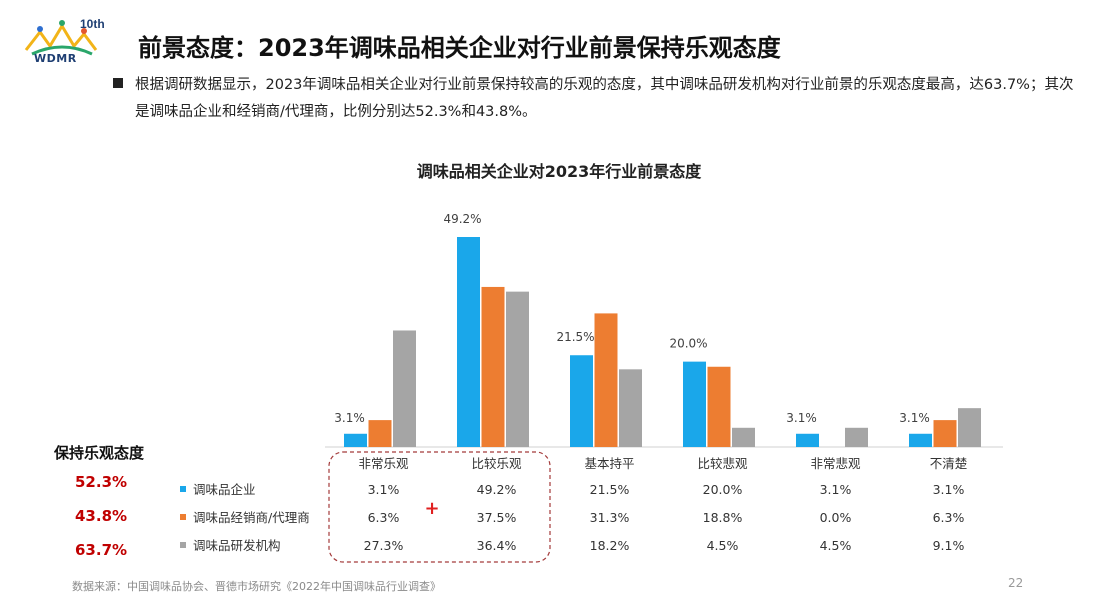  Describe the element at coordinates (723, 545) in the screenshot. I see `table-cell-3-4: 4.5%` at that location.